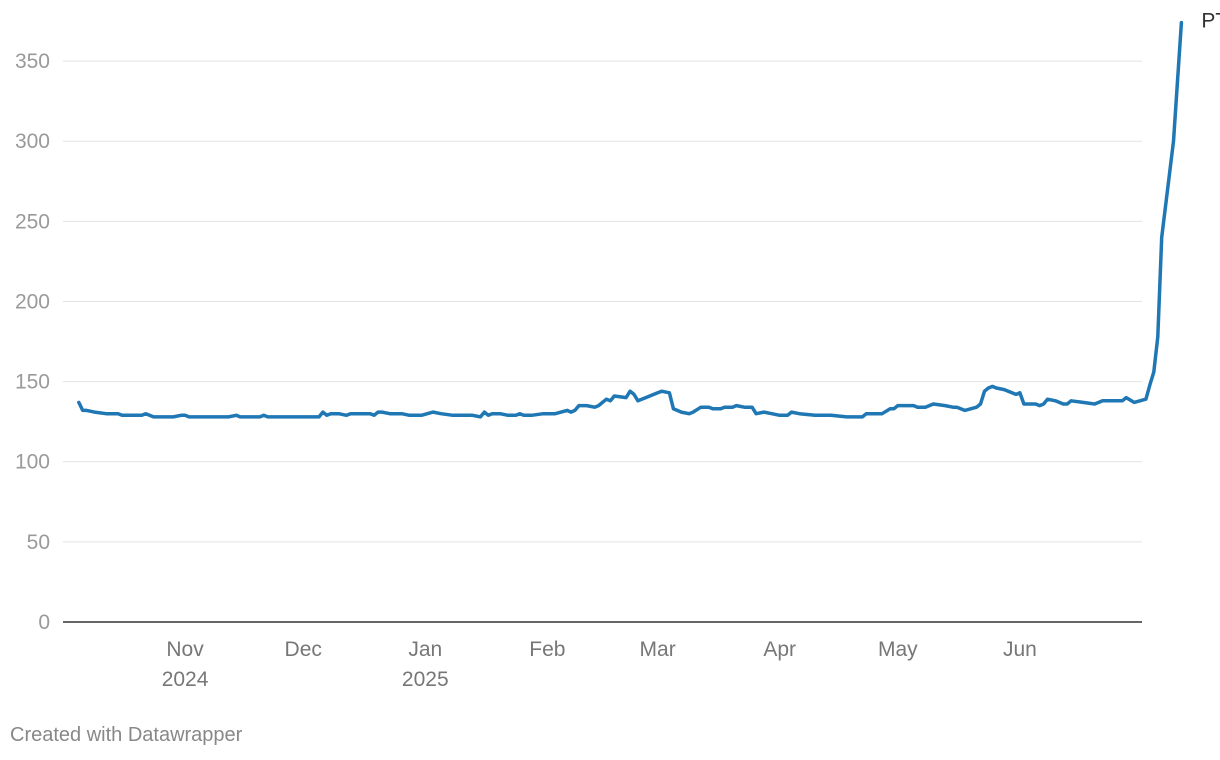  I want to click on datawrapper-credit: Created with Datawrapper, so click(126, 735).